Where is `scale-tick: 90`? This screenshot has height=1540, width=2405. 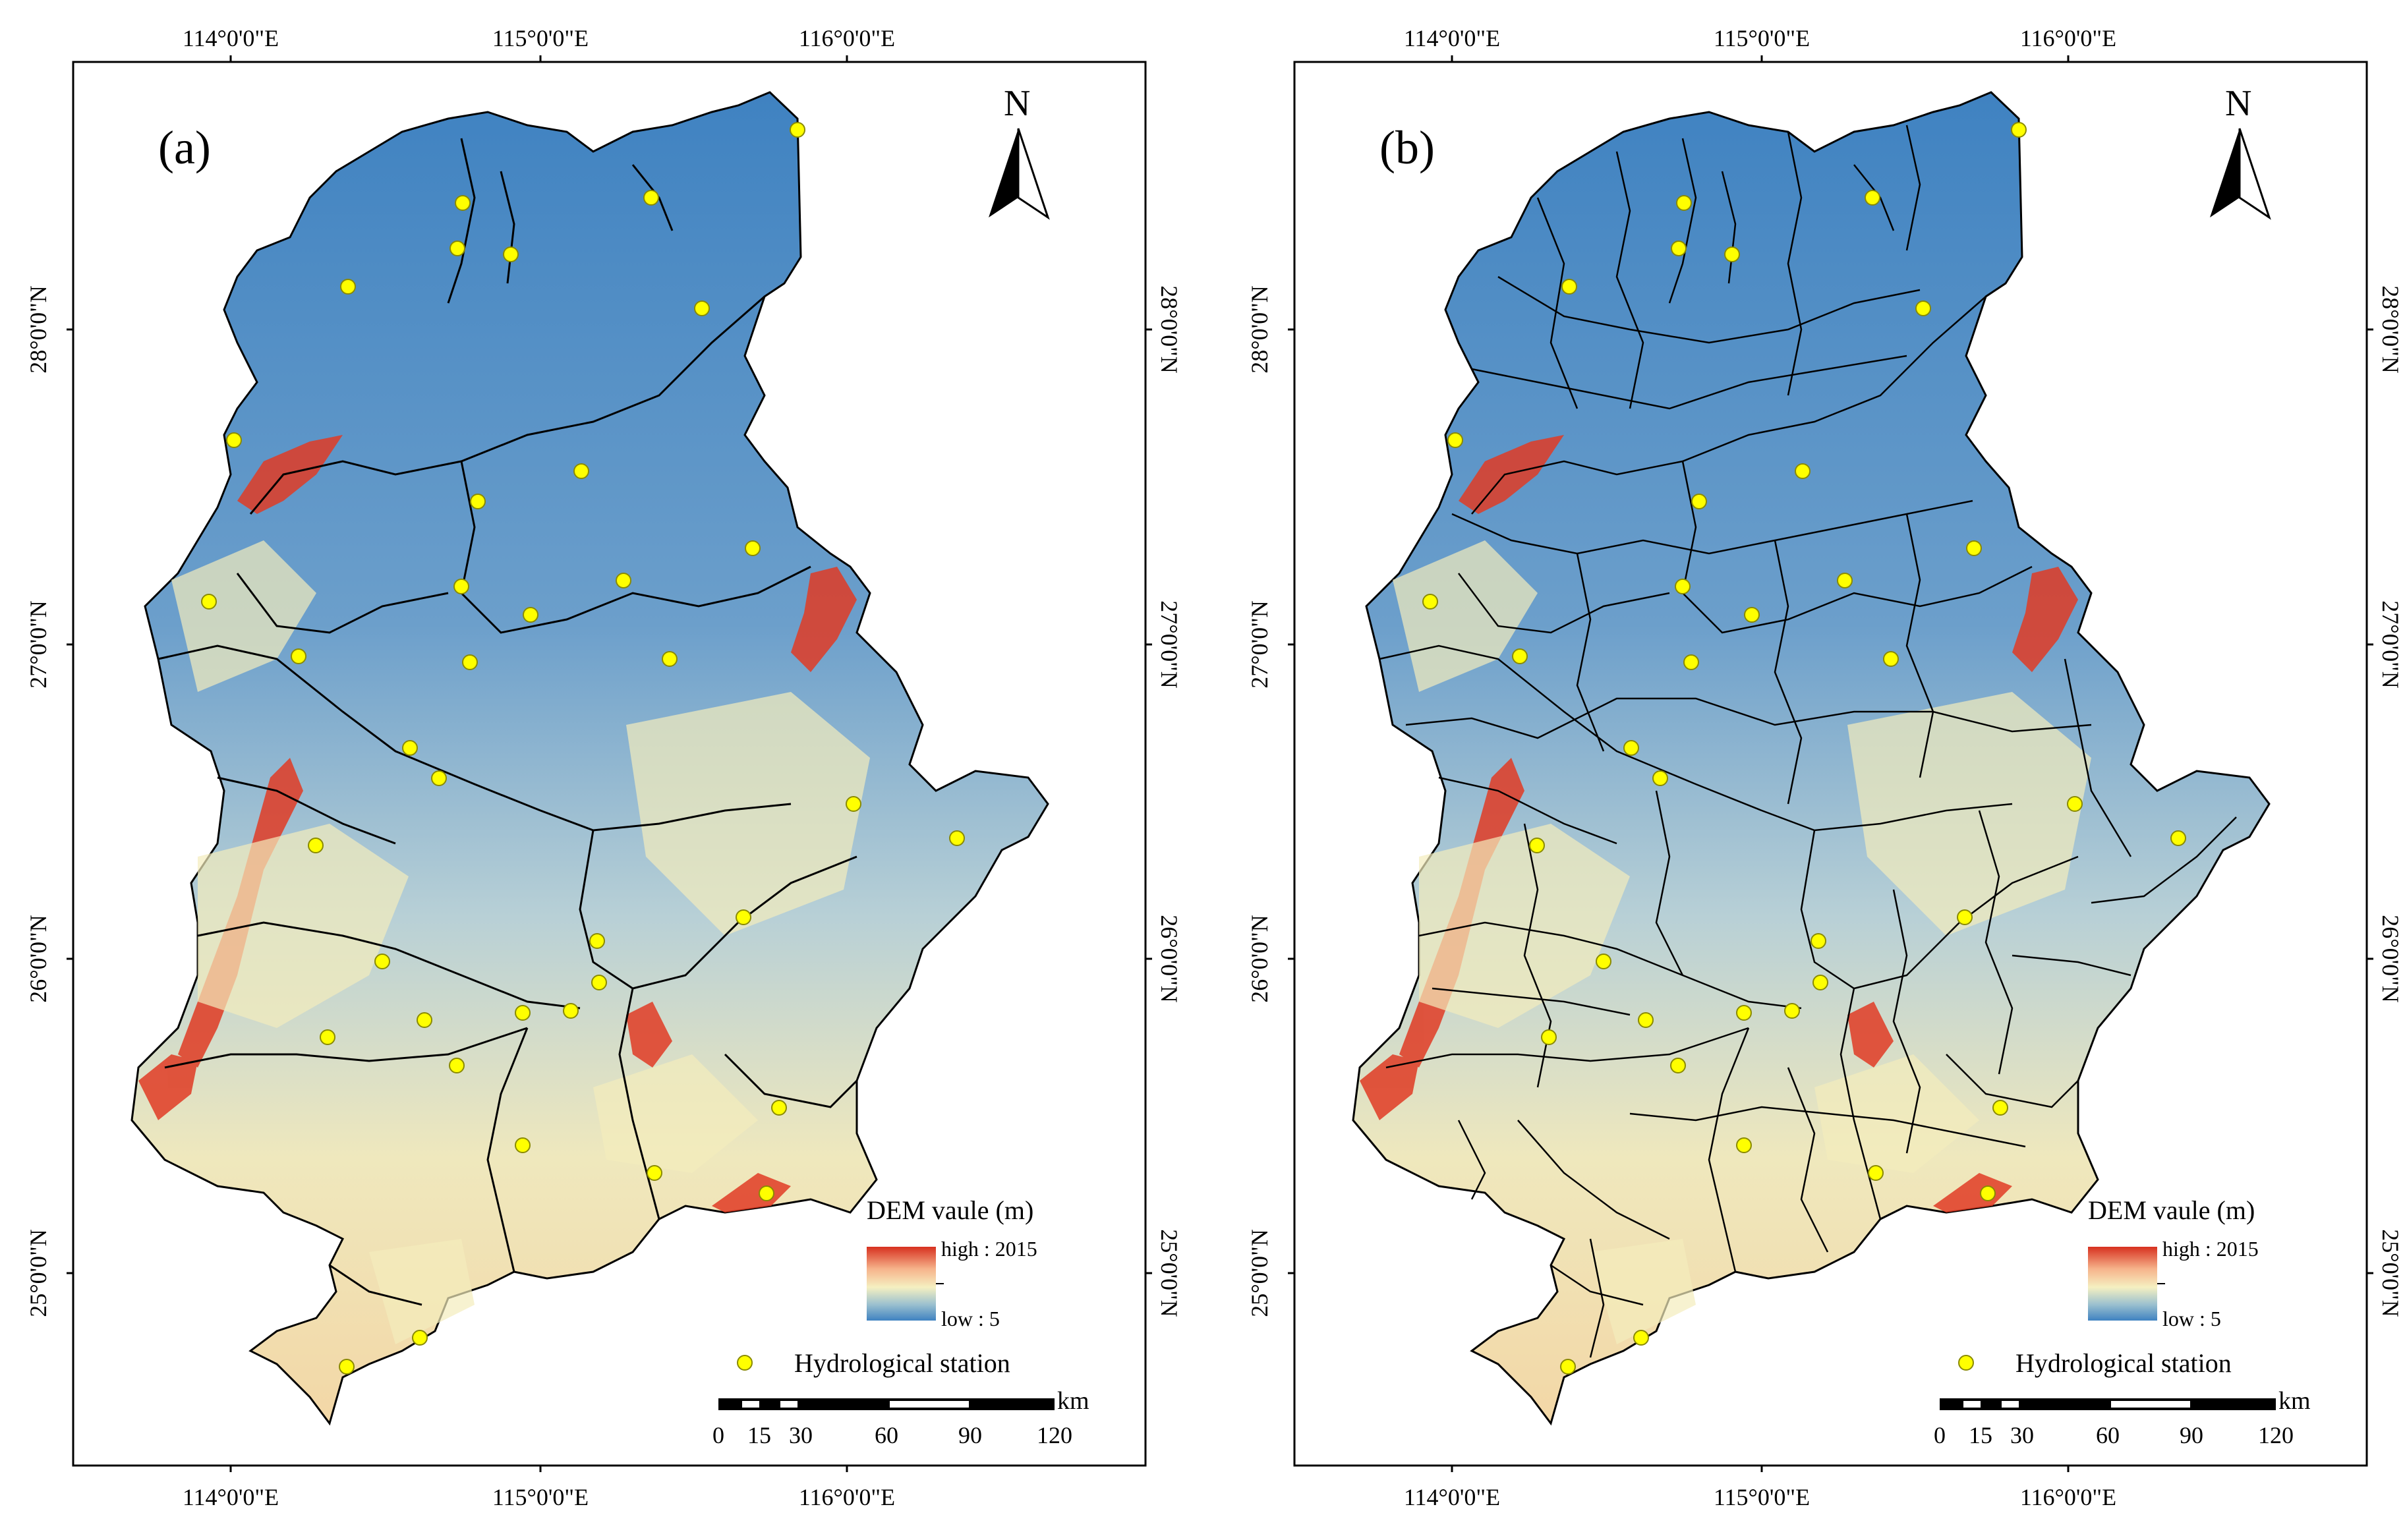 scale-tick: 90 is located at coordinates (2191, 1435).